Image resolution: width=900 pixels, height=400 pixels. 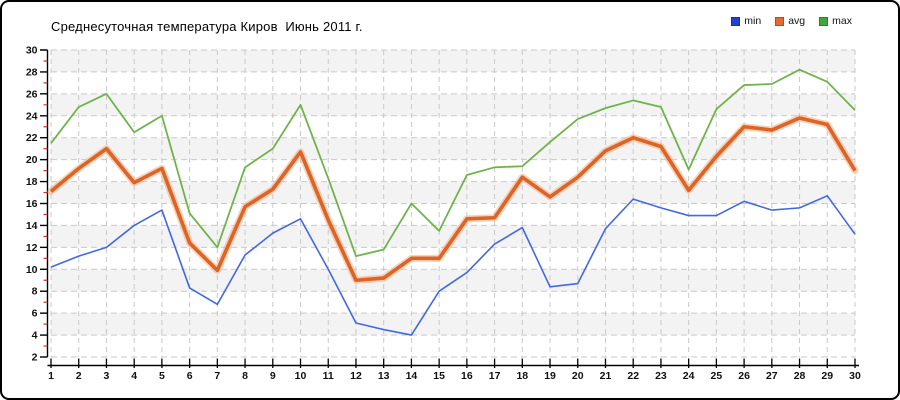 I want to click on legend-swatch-min-icon, so click(x=736, y=21).